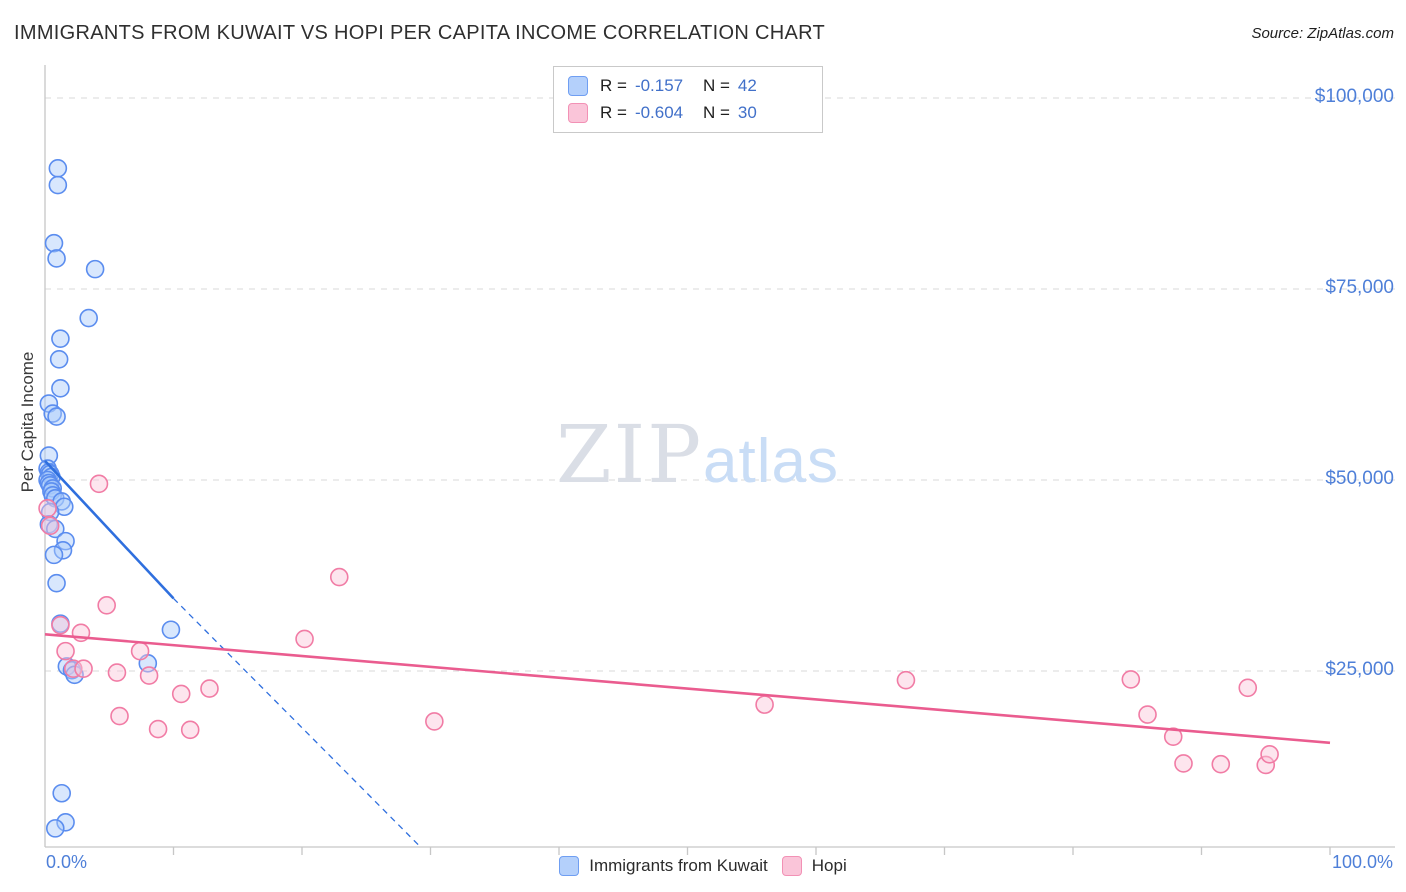  What do you see at coordinates (688, 99) in the screenshot?
I see `correlation-legend-box: R = -0.157 N = 42 R = -0.604 N = 30` at bounding box center [688, 99].